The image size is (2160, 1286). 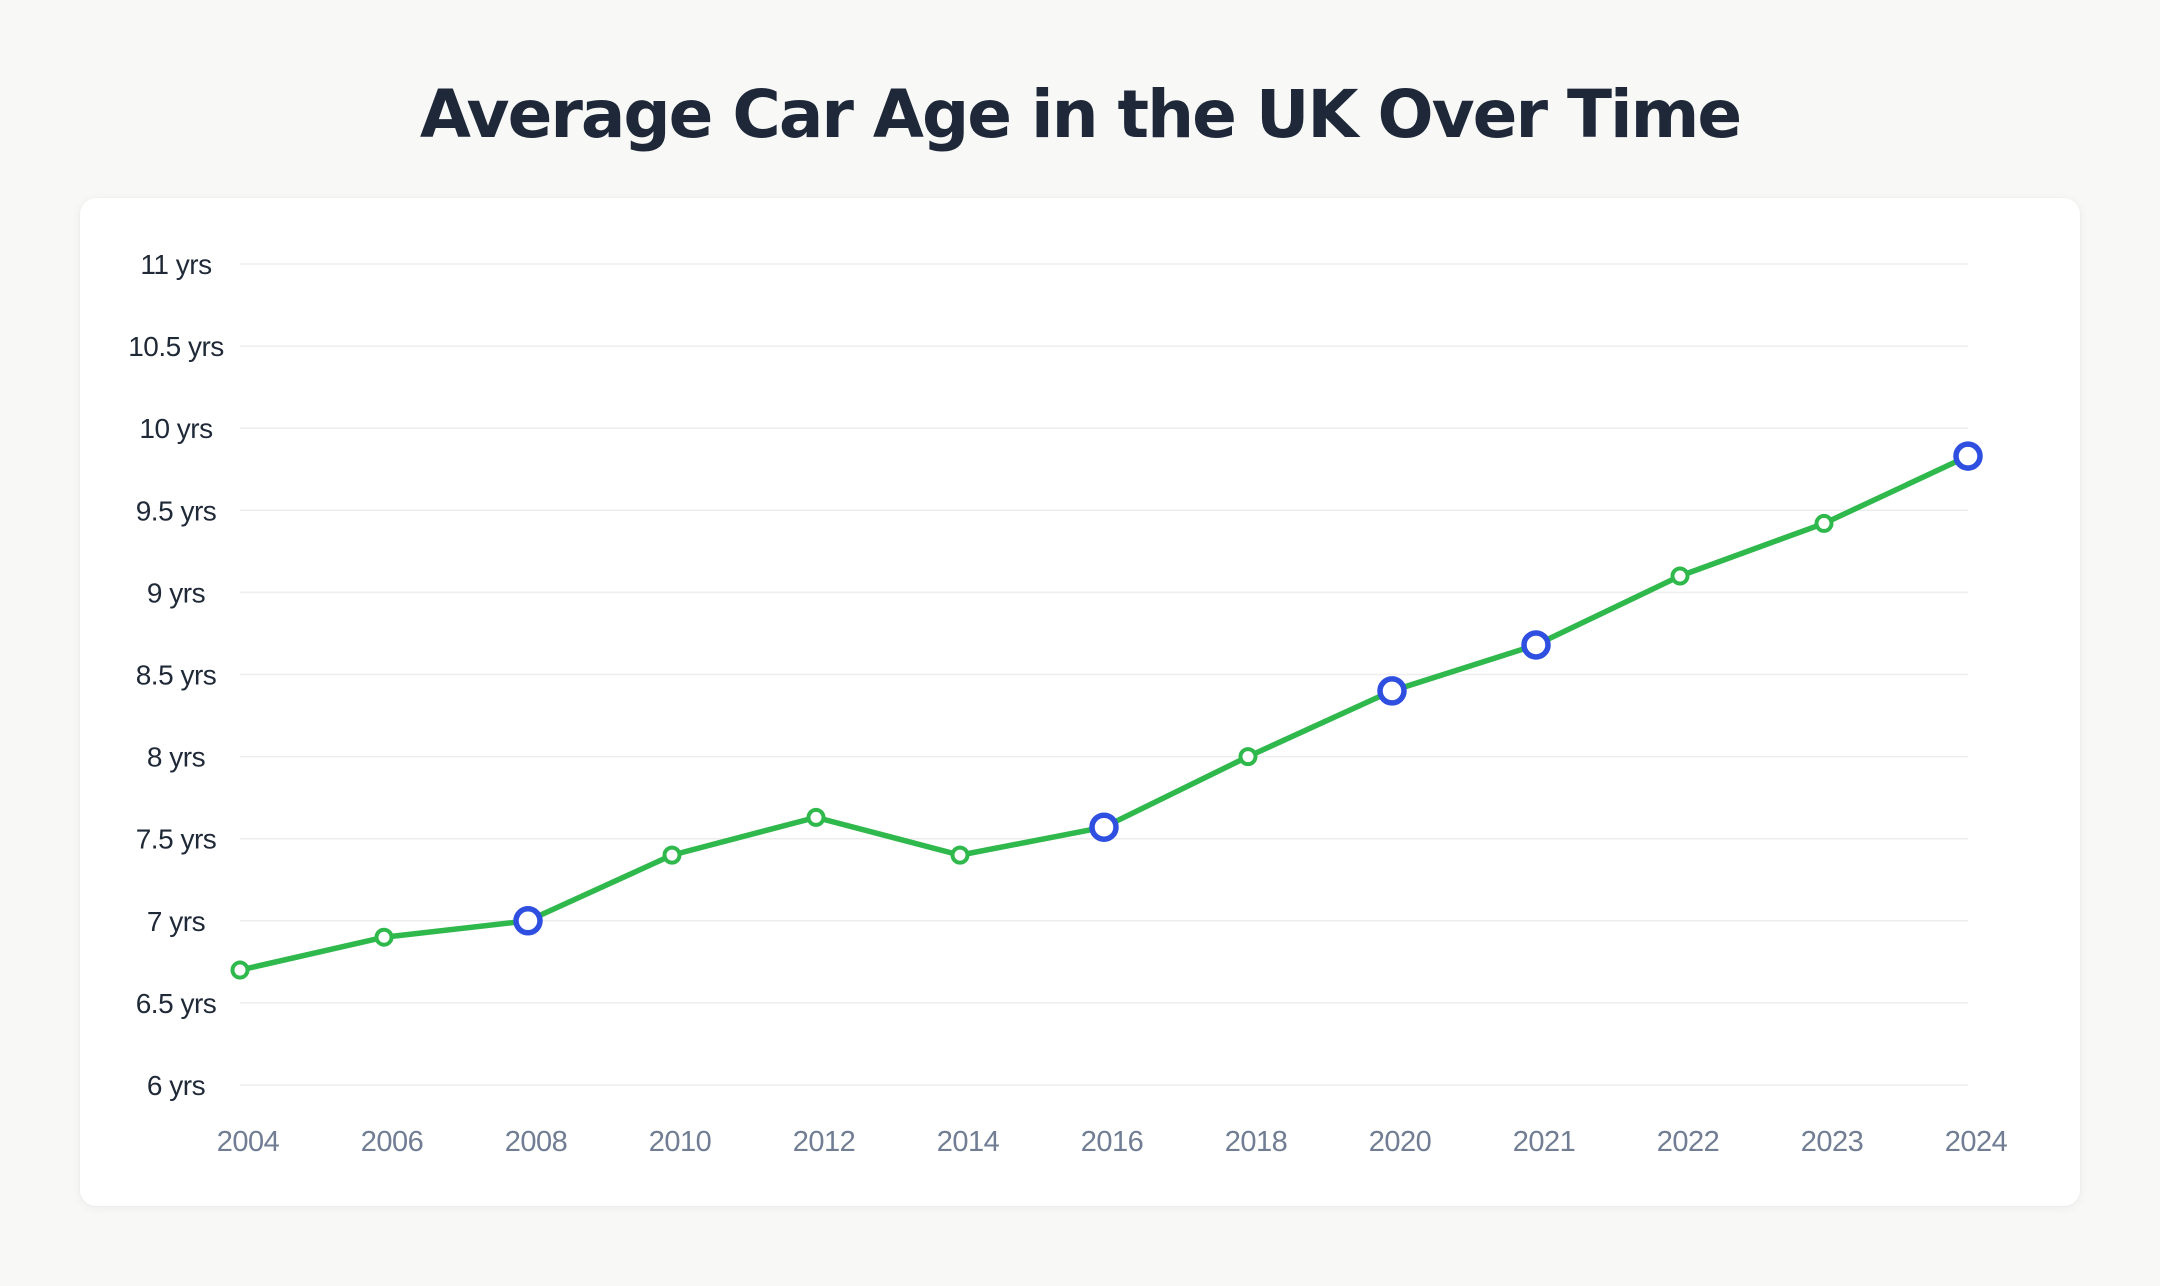 What do you see at coordinates (824, 1142) in the screenshot?
I see `x-tick-label: 2012` at bounding box center [824, 1142].